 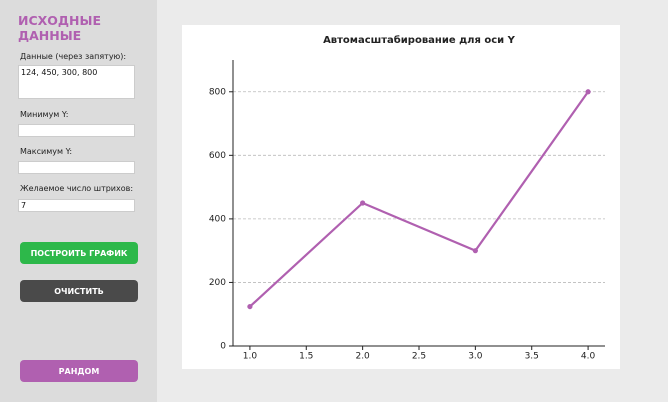 What do you see at coordinates (419, 357) in the screenshot?
I see `x-tick-label: 2.5` at bounding box center [419, 357].